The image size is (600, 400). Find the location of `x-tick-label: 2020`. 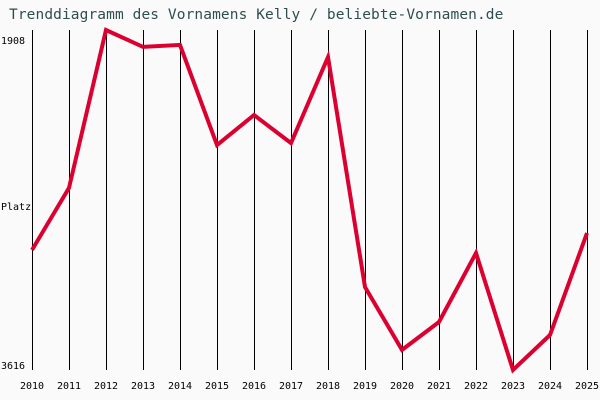

x-tick-label: 2020 is located at coordinates (402, 386).